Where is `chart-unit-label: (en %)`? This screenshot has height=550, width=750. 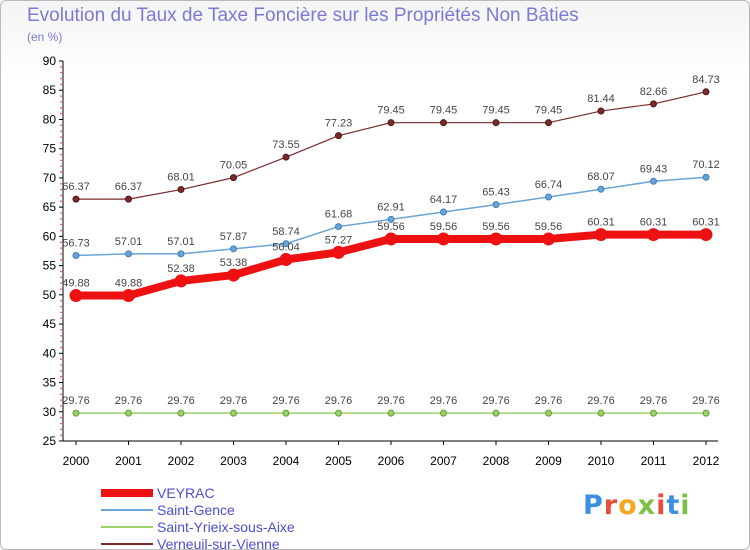
chart-unit-label: (en %) is located at coordinates (45, 37).